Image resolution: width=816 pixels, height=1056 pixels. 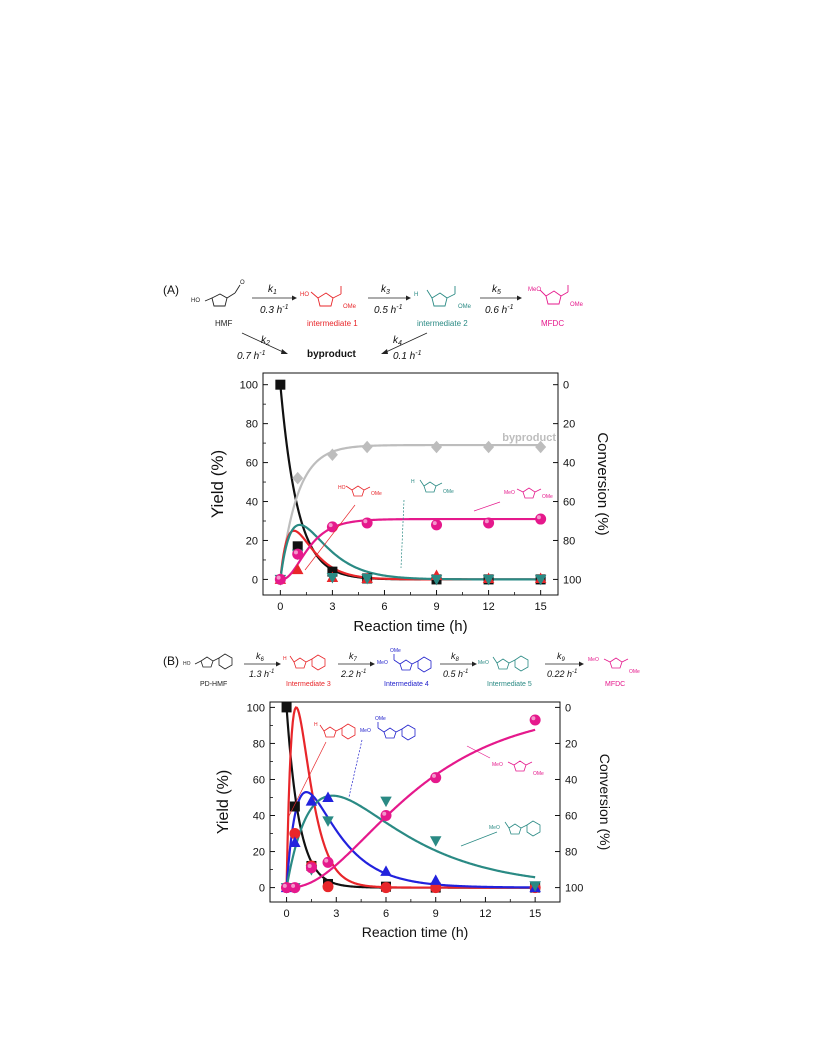 What do you see at coordinates (561, 657) in the screenshot?
I see `k9-label: k9` at bounding box center [561, 657].